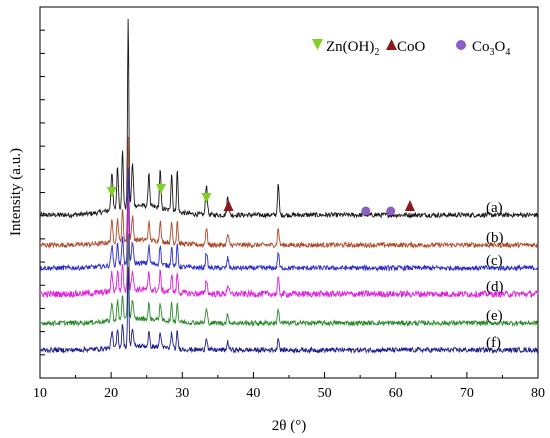  I want to click on legend-coo-label: CoO, so click(411, 47).